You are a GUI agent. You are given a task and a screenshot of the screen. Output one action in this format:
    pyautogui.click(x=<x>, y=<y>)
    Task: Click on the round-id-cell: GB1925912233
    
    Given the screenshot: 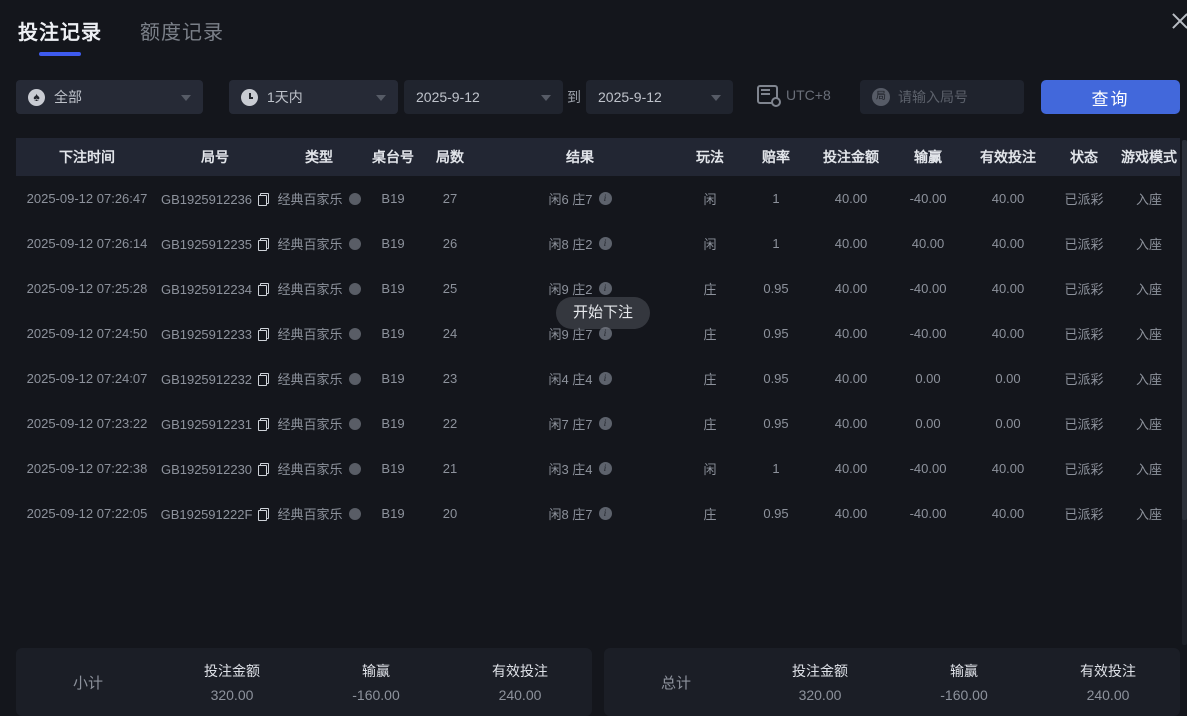 What is the action you would take?
    pyautogui.click(x=215, y=333)
    